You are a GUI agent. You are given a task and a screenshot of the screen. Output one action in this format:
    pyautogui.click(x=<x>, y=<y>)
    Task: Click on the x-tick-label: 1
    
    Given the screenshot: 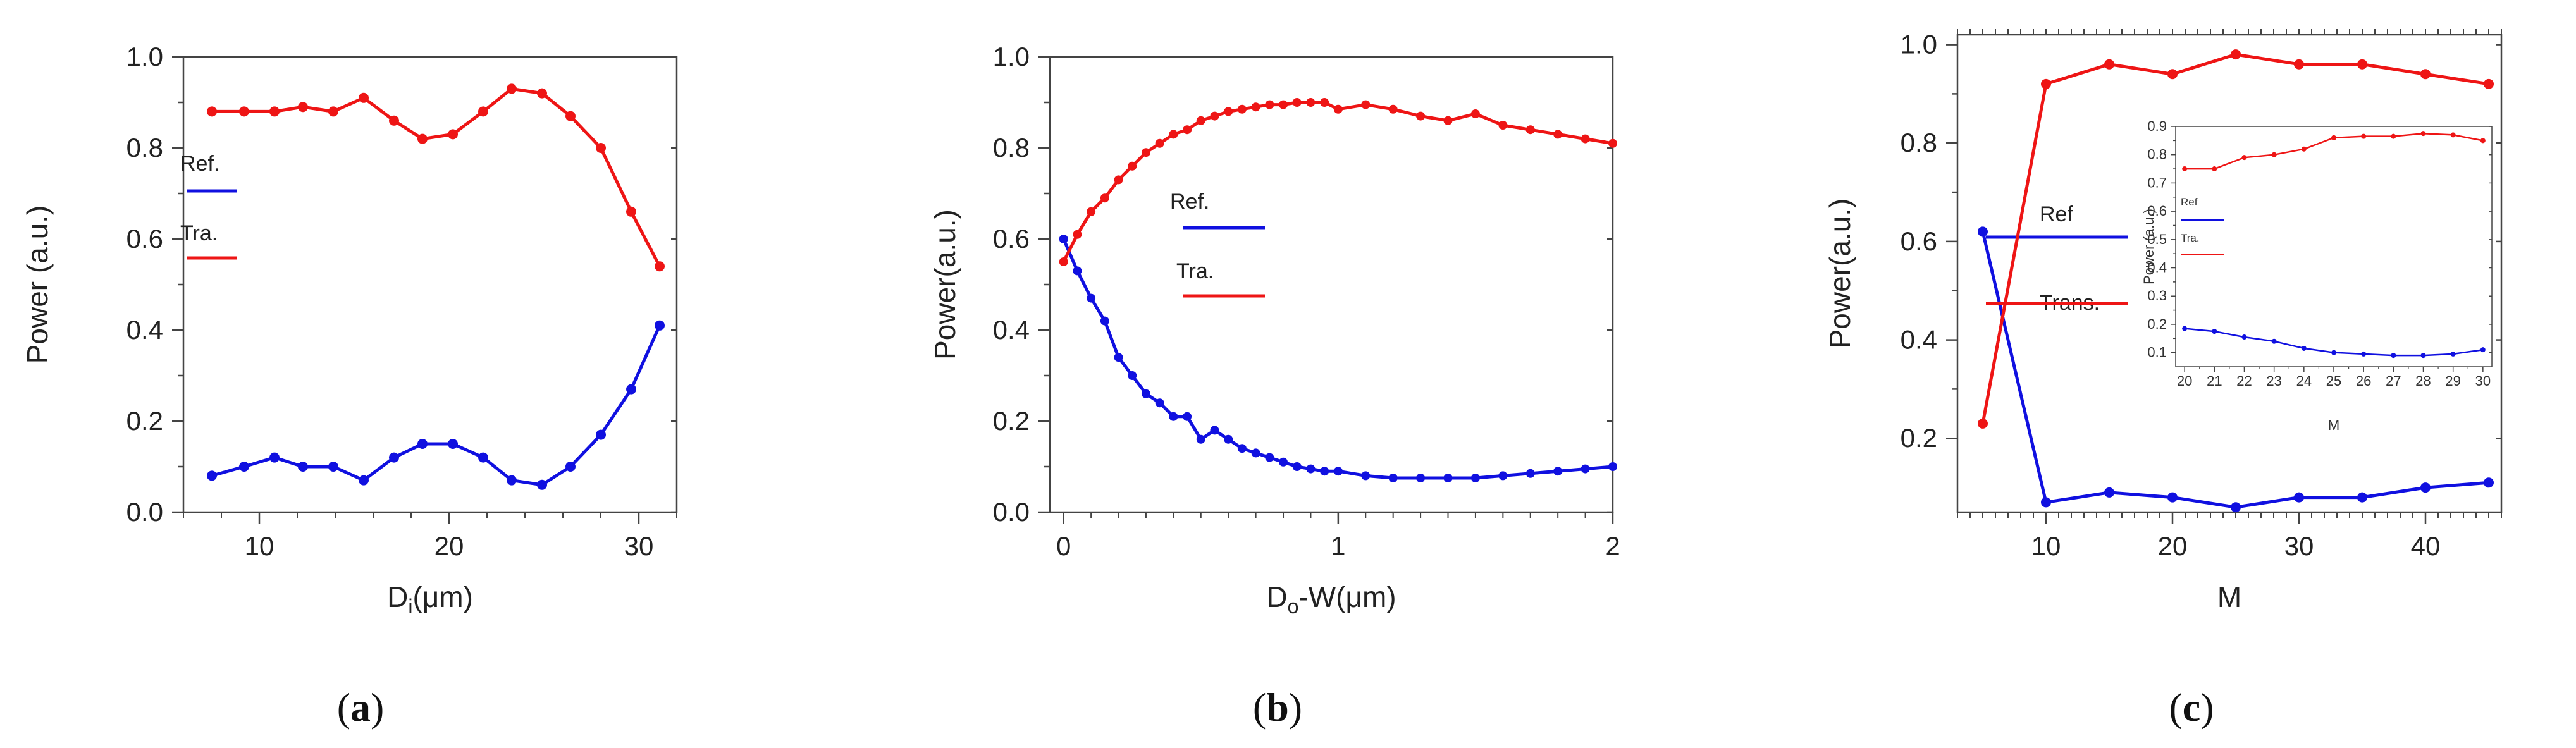 What is the action you would take?
    pyautogui.click(x=1338, y=546)
    